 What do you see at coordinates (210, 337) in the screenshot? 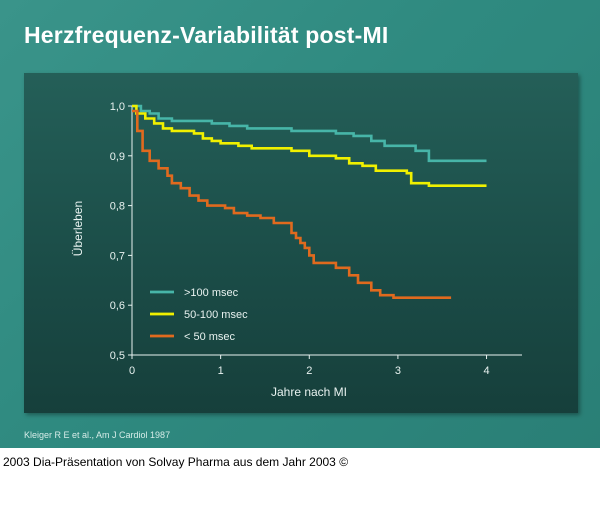
I see `legend-label-2: < 50 msec` at bounding box center [210, 337].